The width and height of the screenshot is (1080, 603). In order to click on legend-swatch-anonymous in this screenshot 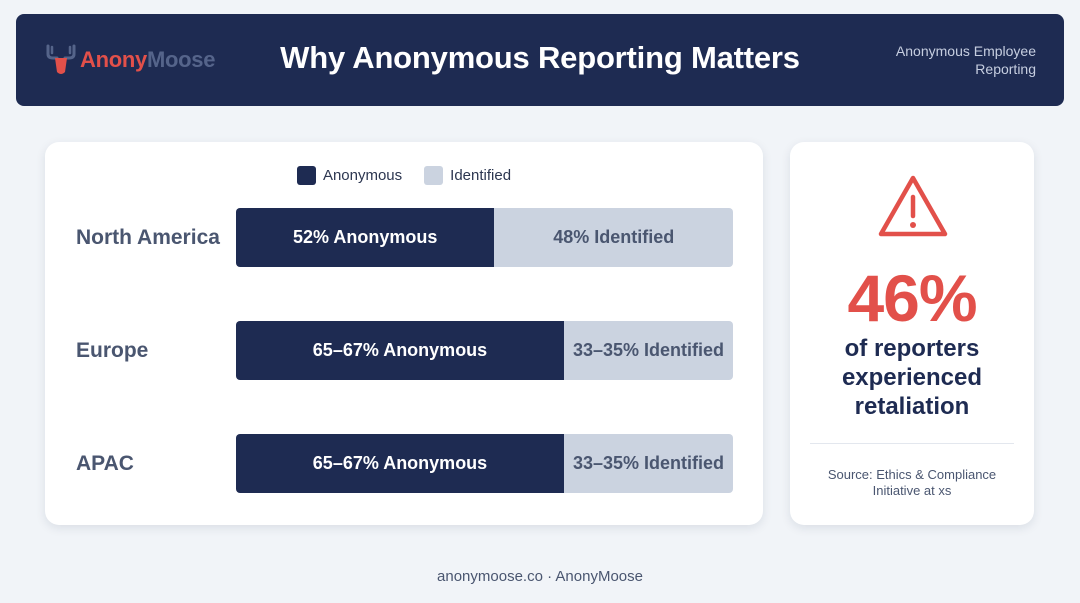, I will do `click(306, 175)`.